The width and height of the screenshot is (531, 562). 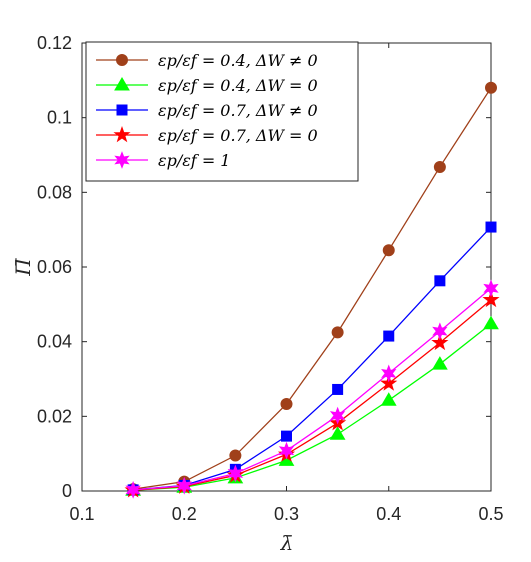 I want to click on legend-label: εp/εf = 0.4, ΔW = 0, so click(x=238, y=85).